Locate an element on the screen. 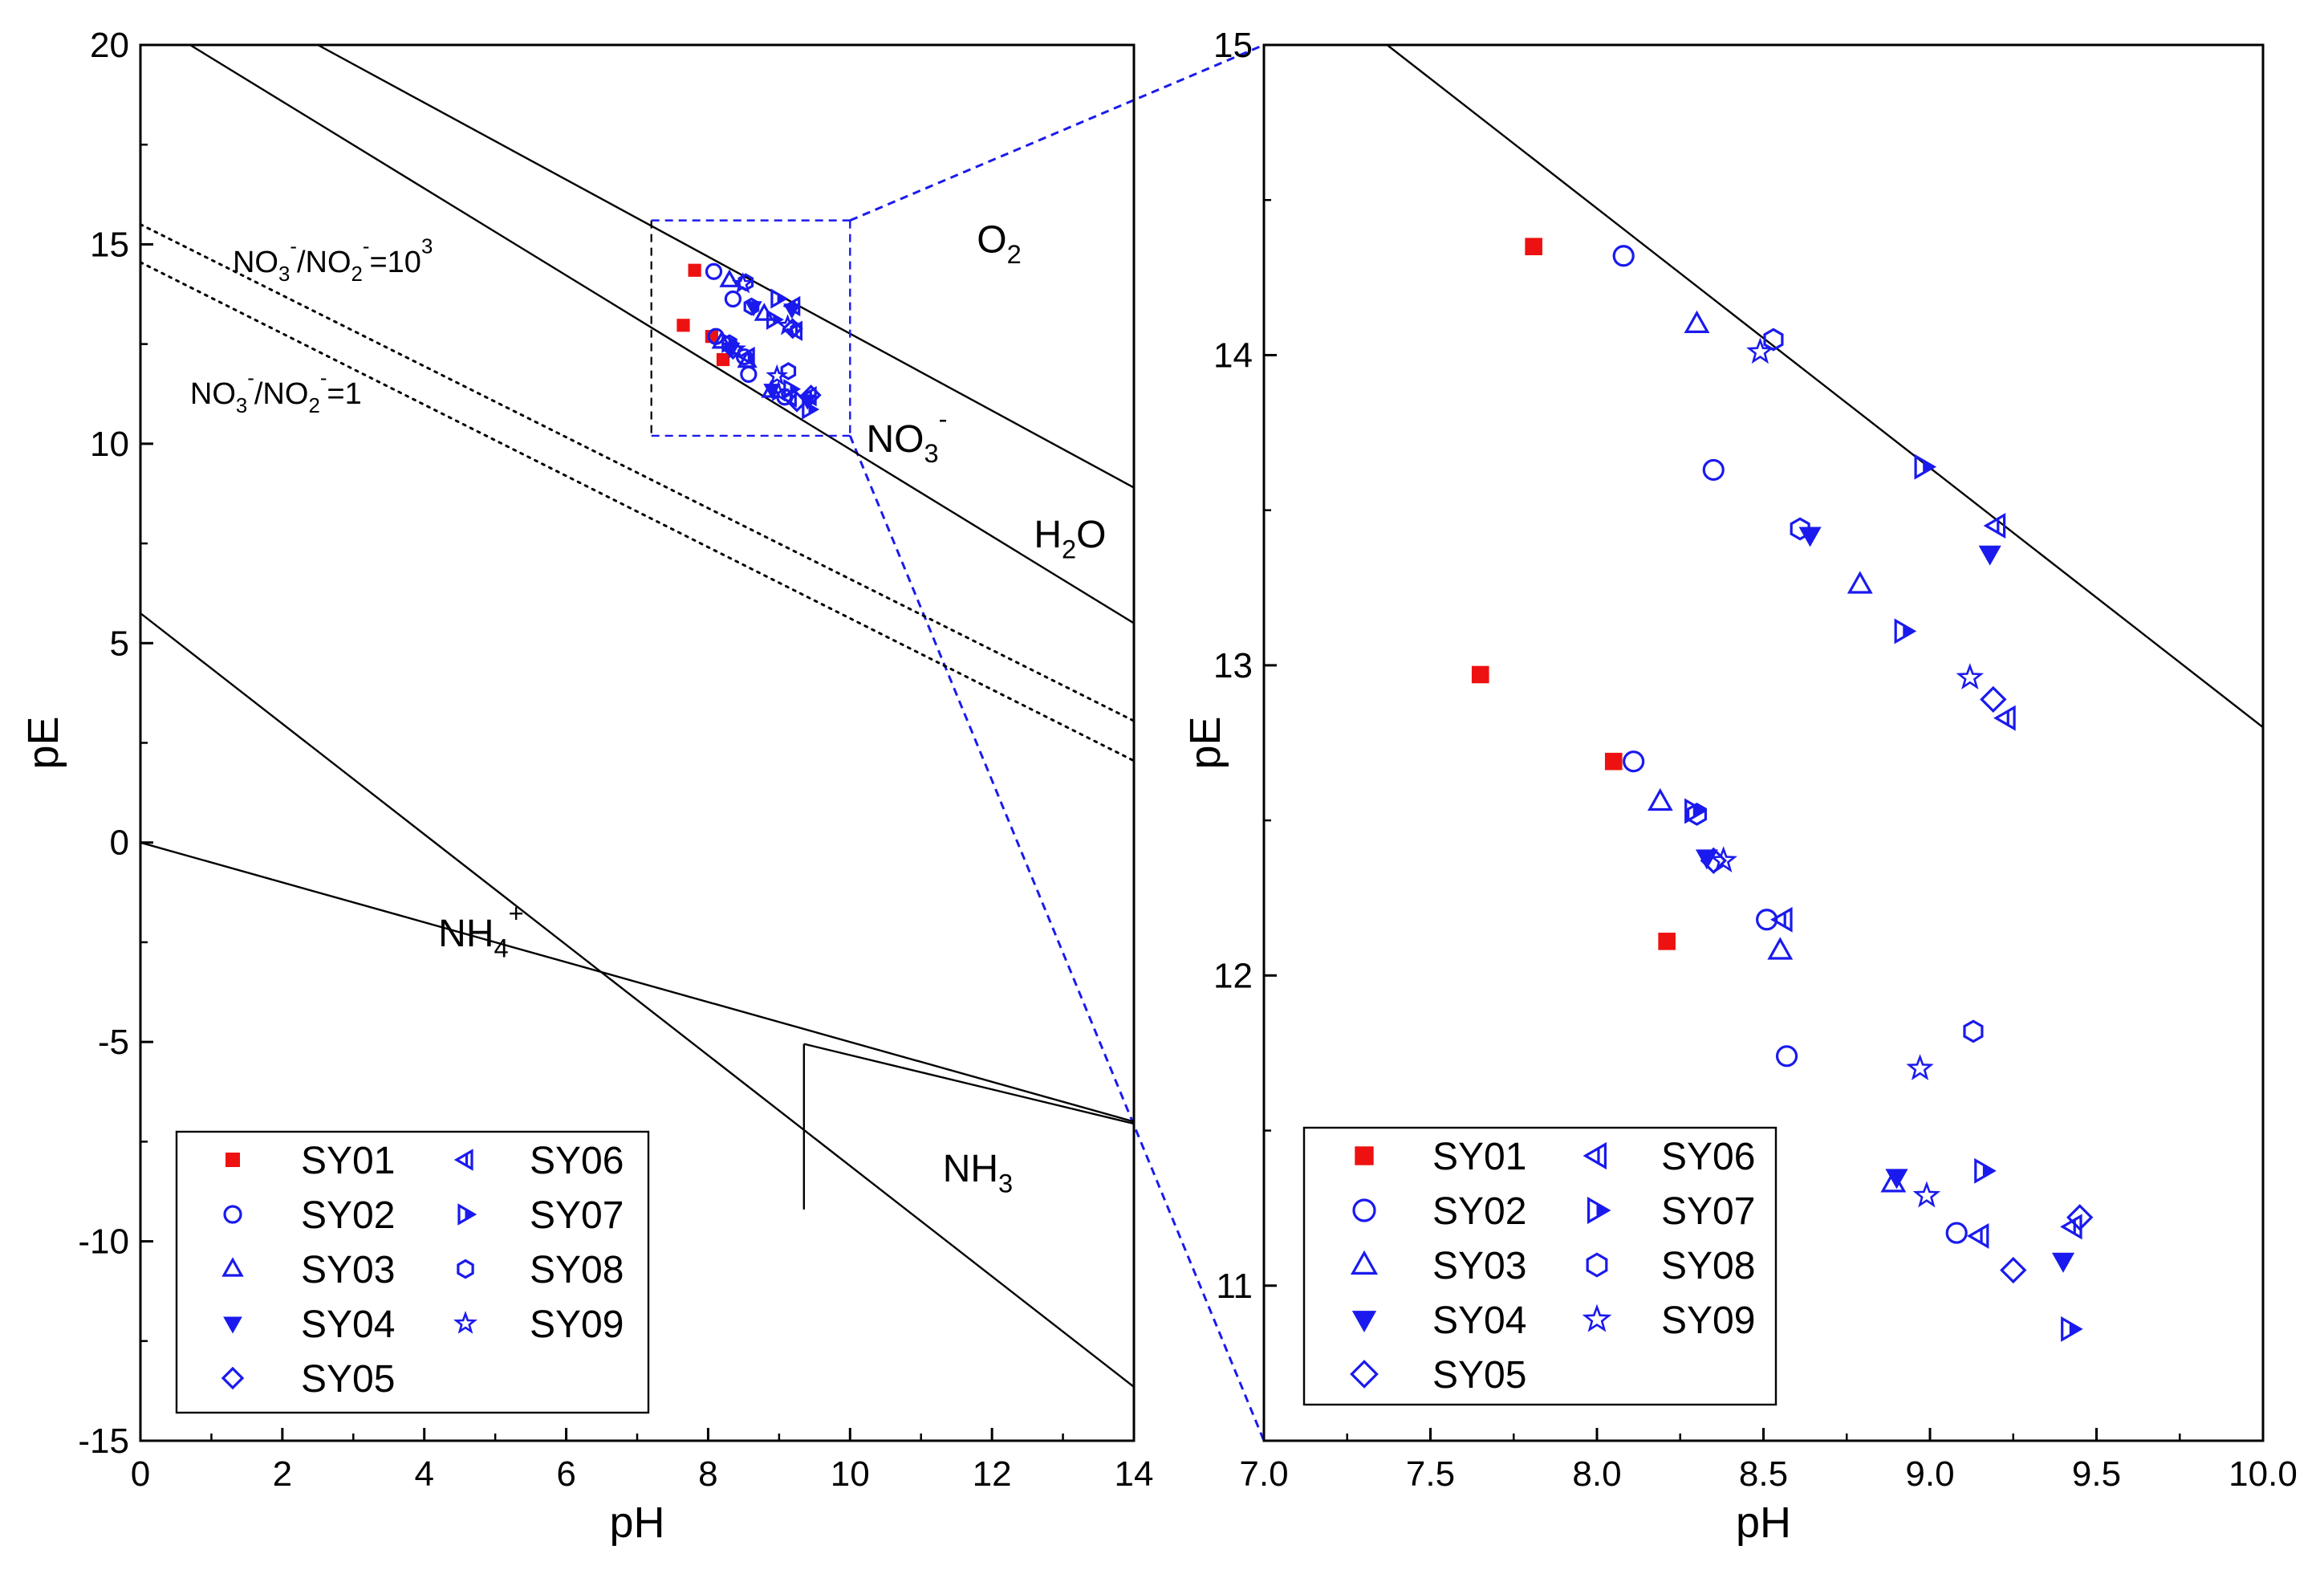 Image resolution: width=2324 pixels, height=1582 pixels. region-label-3: NH4+ is located at coordinates (481, 930).